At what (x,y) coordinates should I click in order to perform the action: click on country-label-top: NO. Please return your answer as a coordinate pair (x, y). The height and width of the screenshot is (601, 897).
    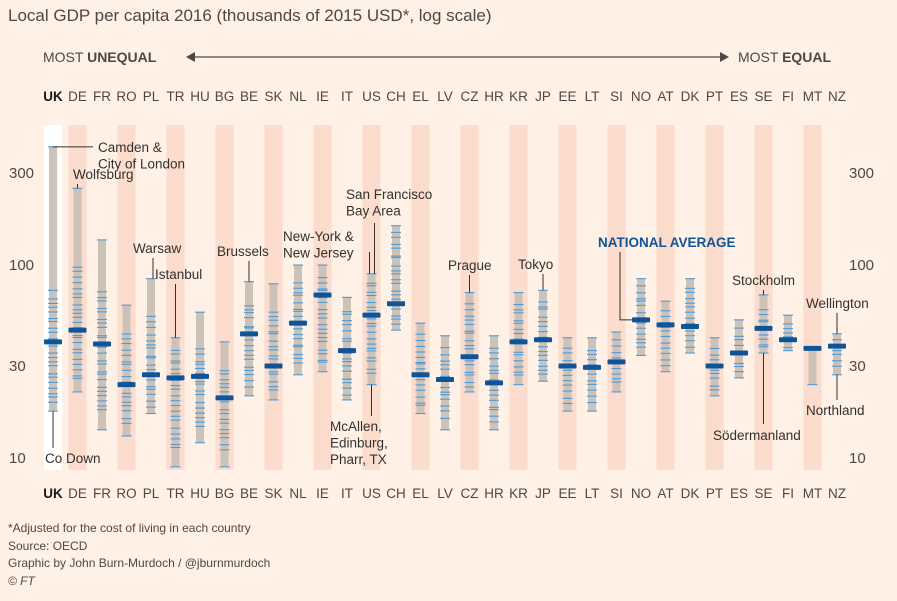
    Looking at the image, I should click on (641, 96).